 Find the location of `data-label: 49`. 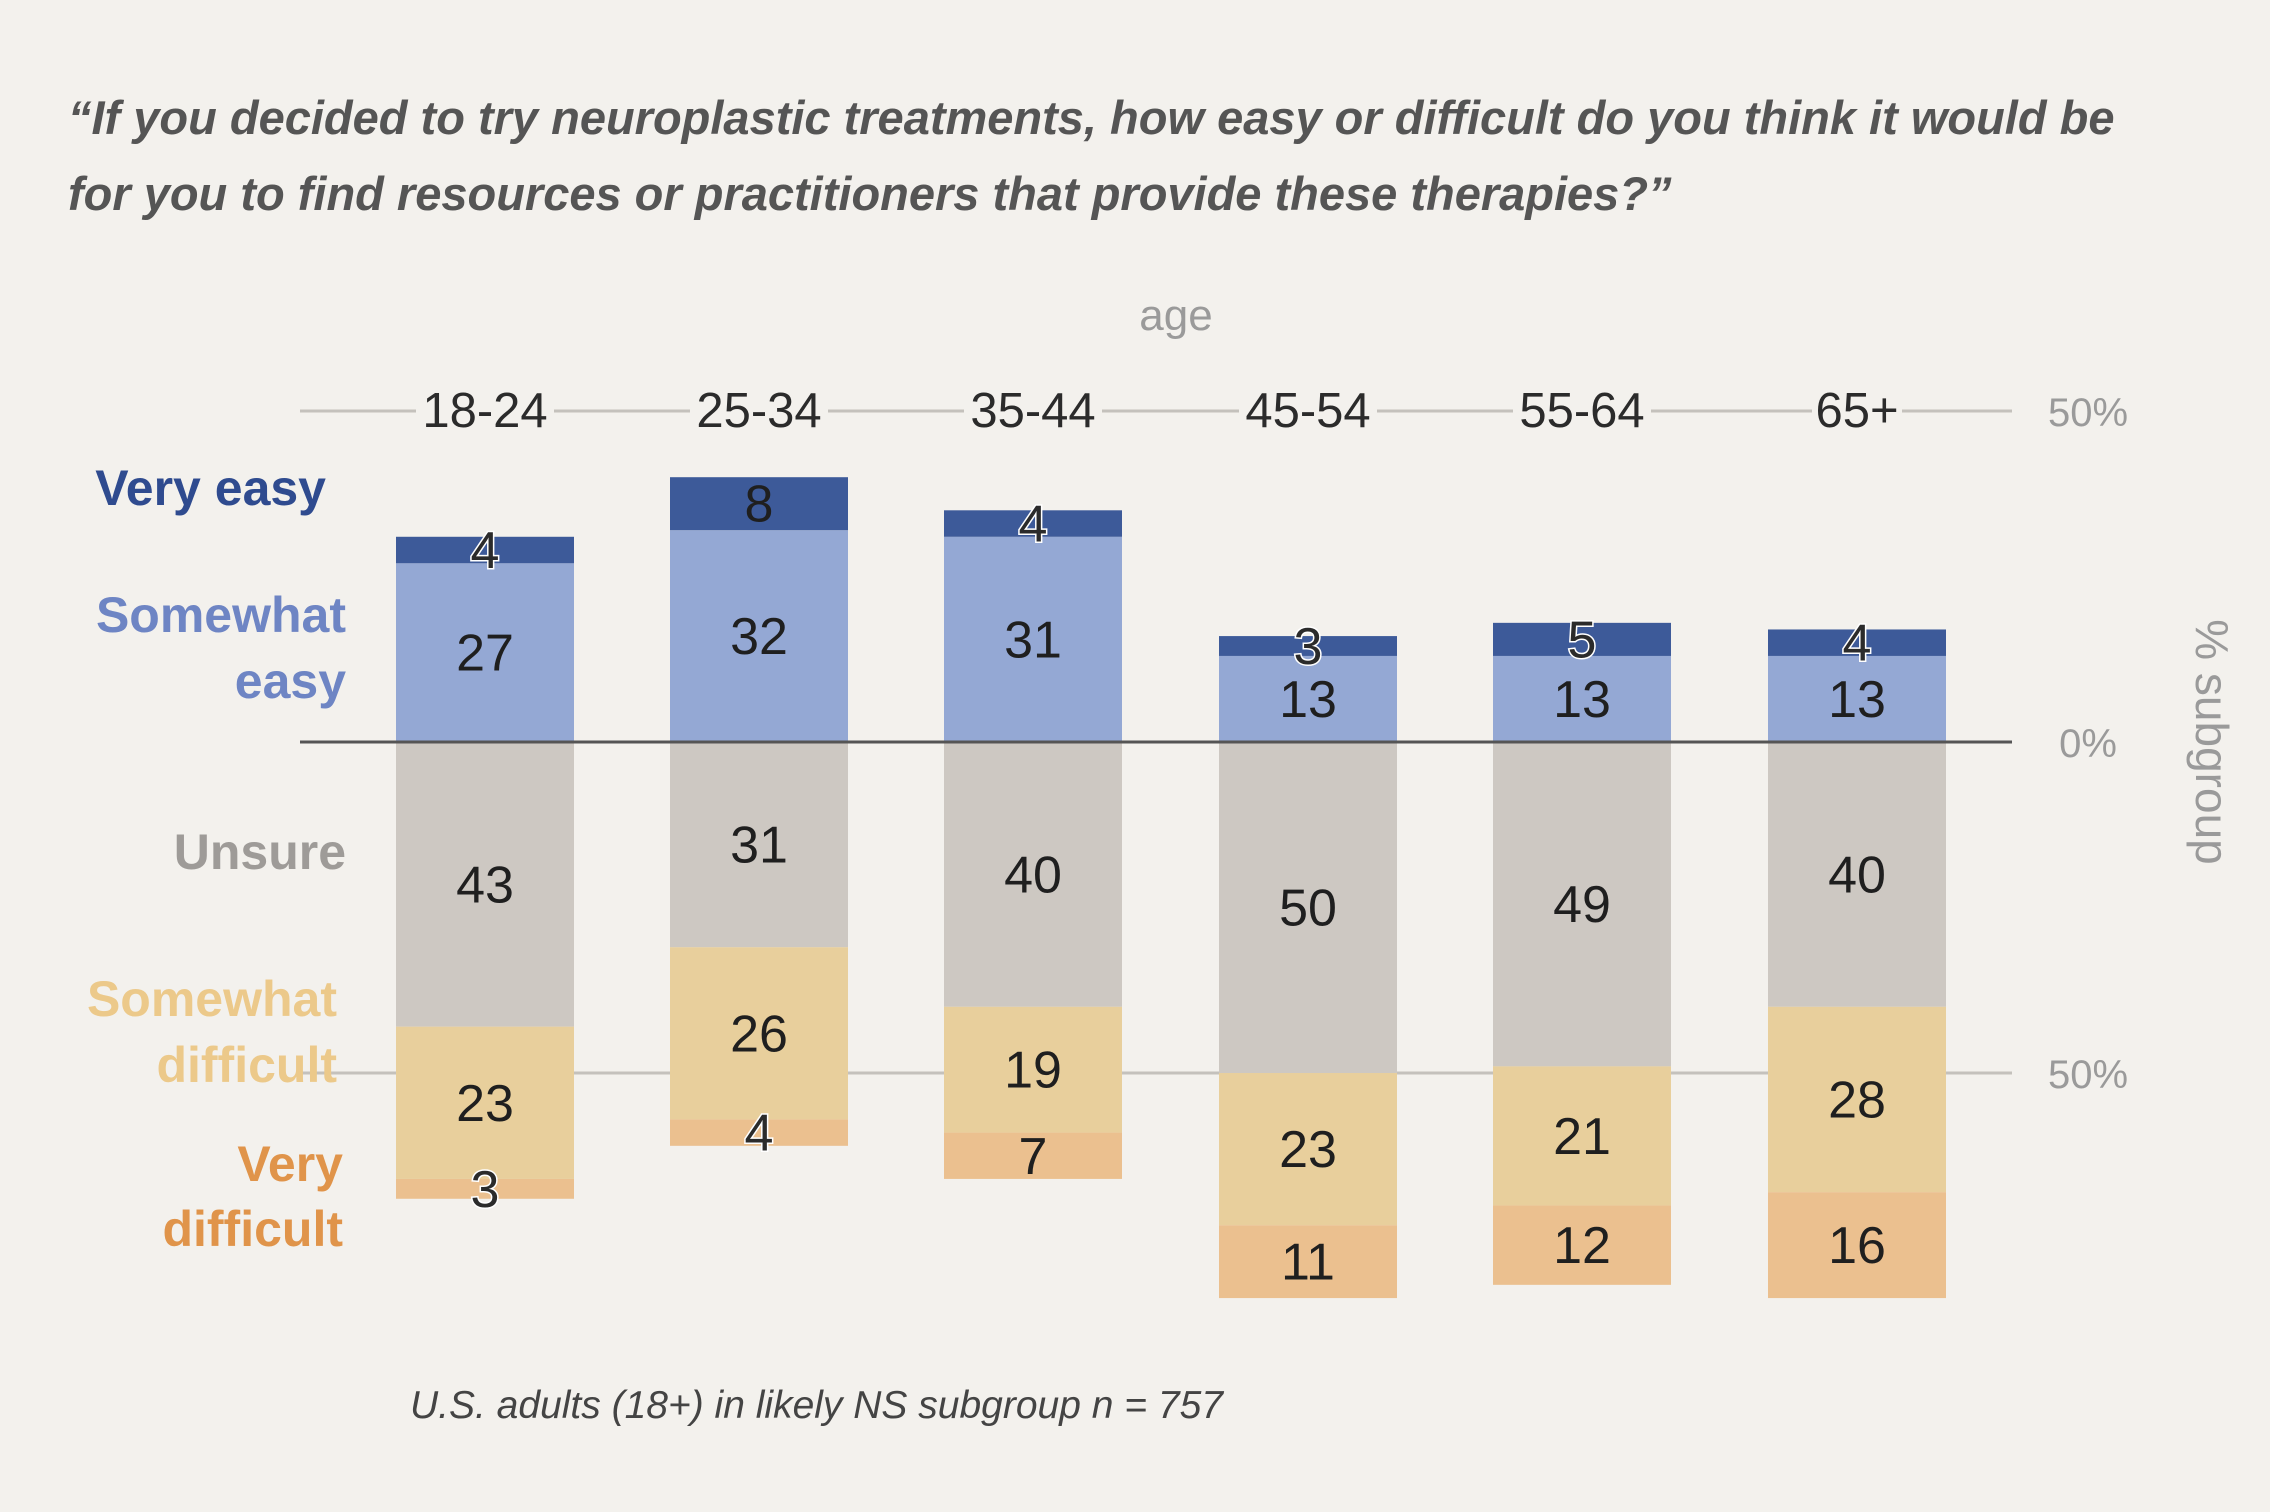

data-label: 49 is located at coordinates (1582, 905).